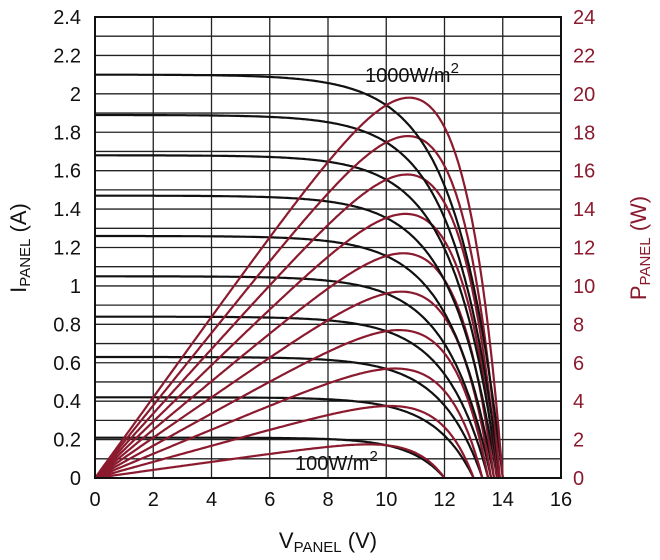  I want to click on y-right-tick-label: 2, so click(578, 441).